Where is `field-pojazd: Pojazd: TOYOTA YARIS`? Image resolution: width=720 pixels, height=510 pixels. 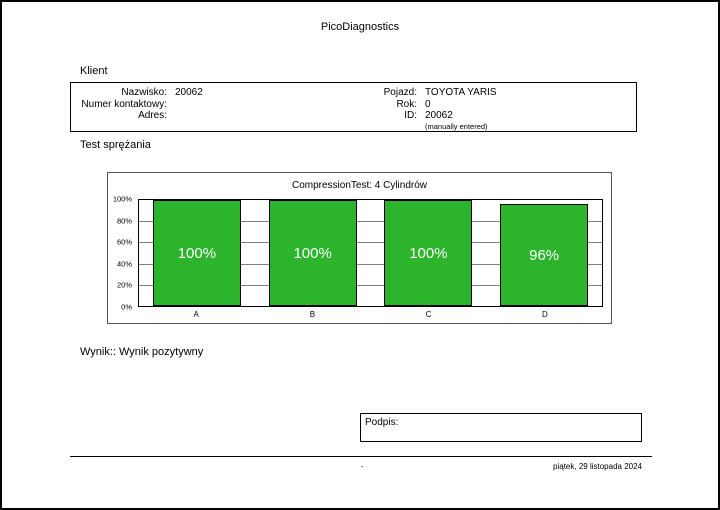
field-pojazd: Pojazd: TOYOTA YARIS is located at coordinates (429, 93).